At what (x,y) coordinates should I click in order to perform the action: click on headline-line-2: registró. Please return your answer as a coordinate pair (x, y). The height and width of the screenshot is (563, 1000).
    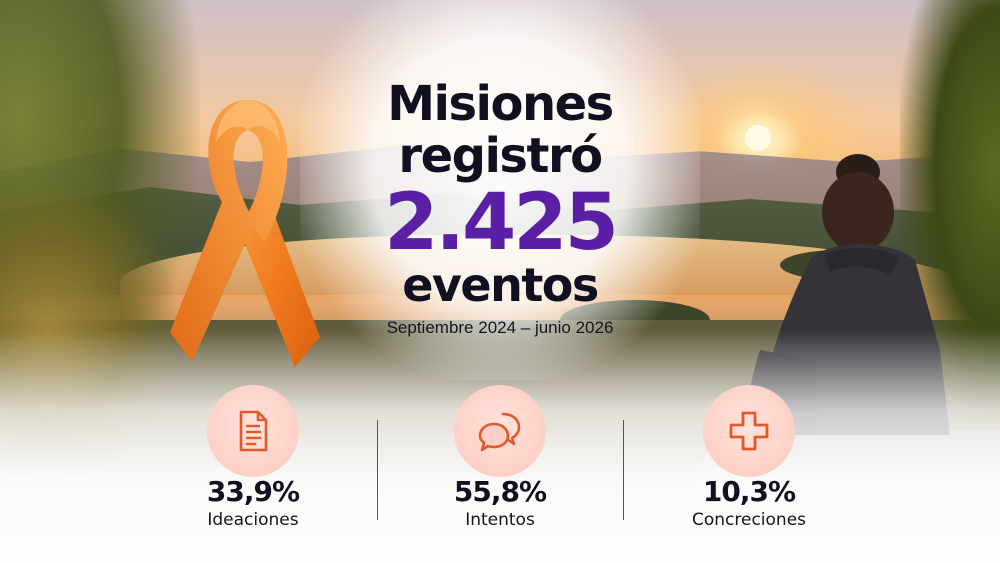
    Looking at the image, I should click on (500, 156).